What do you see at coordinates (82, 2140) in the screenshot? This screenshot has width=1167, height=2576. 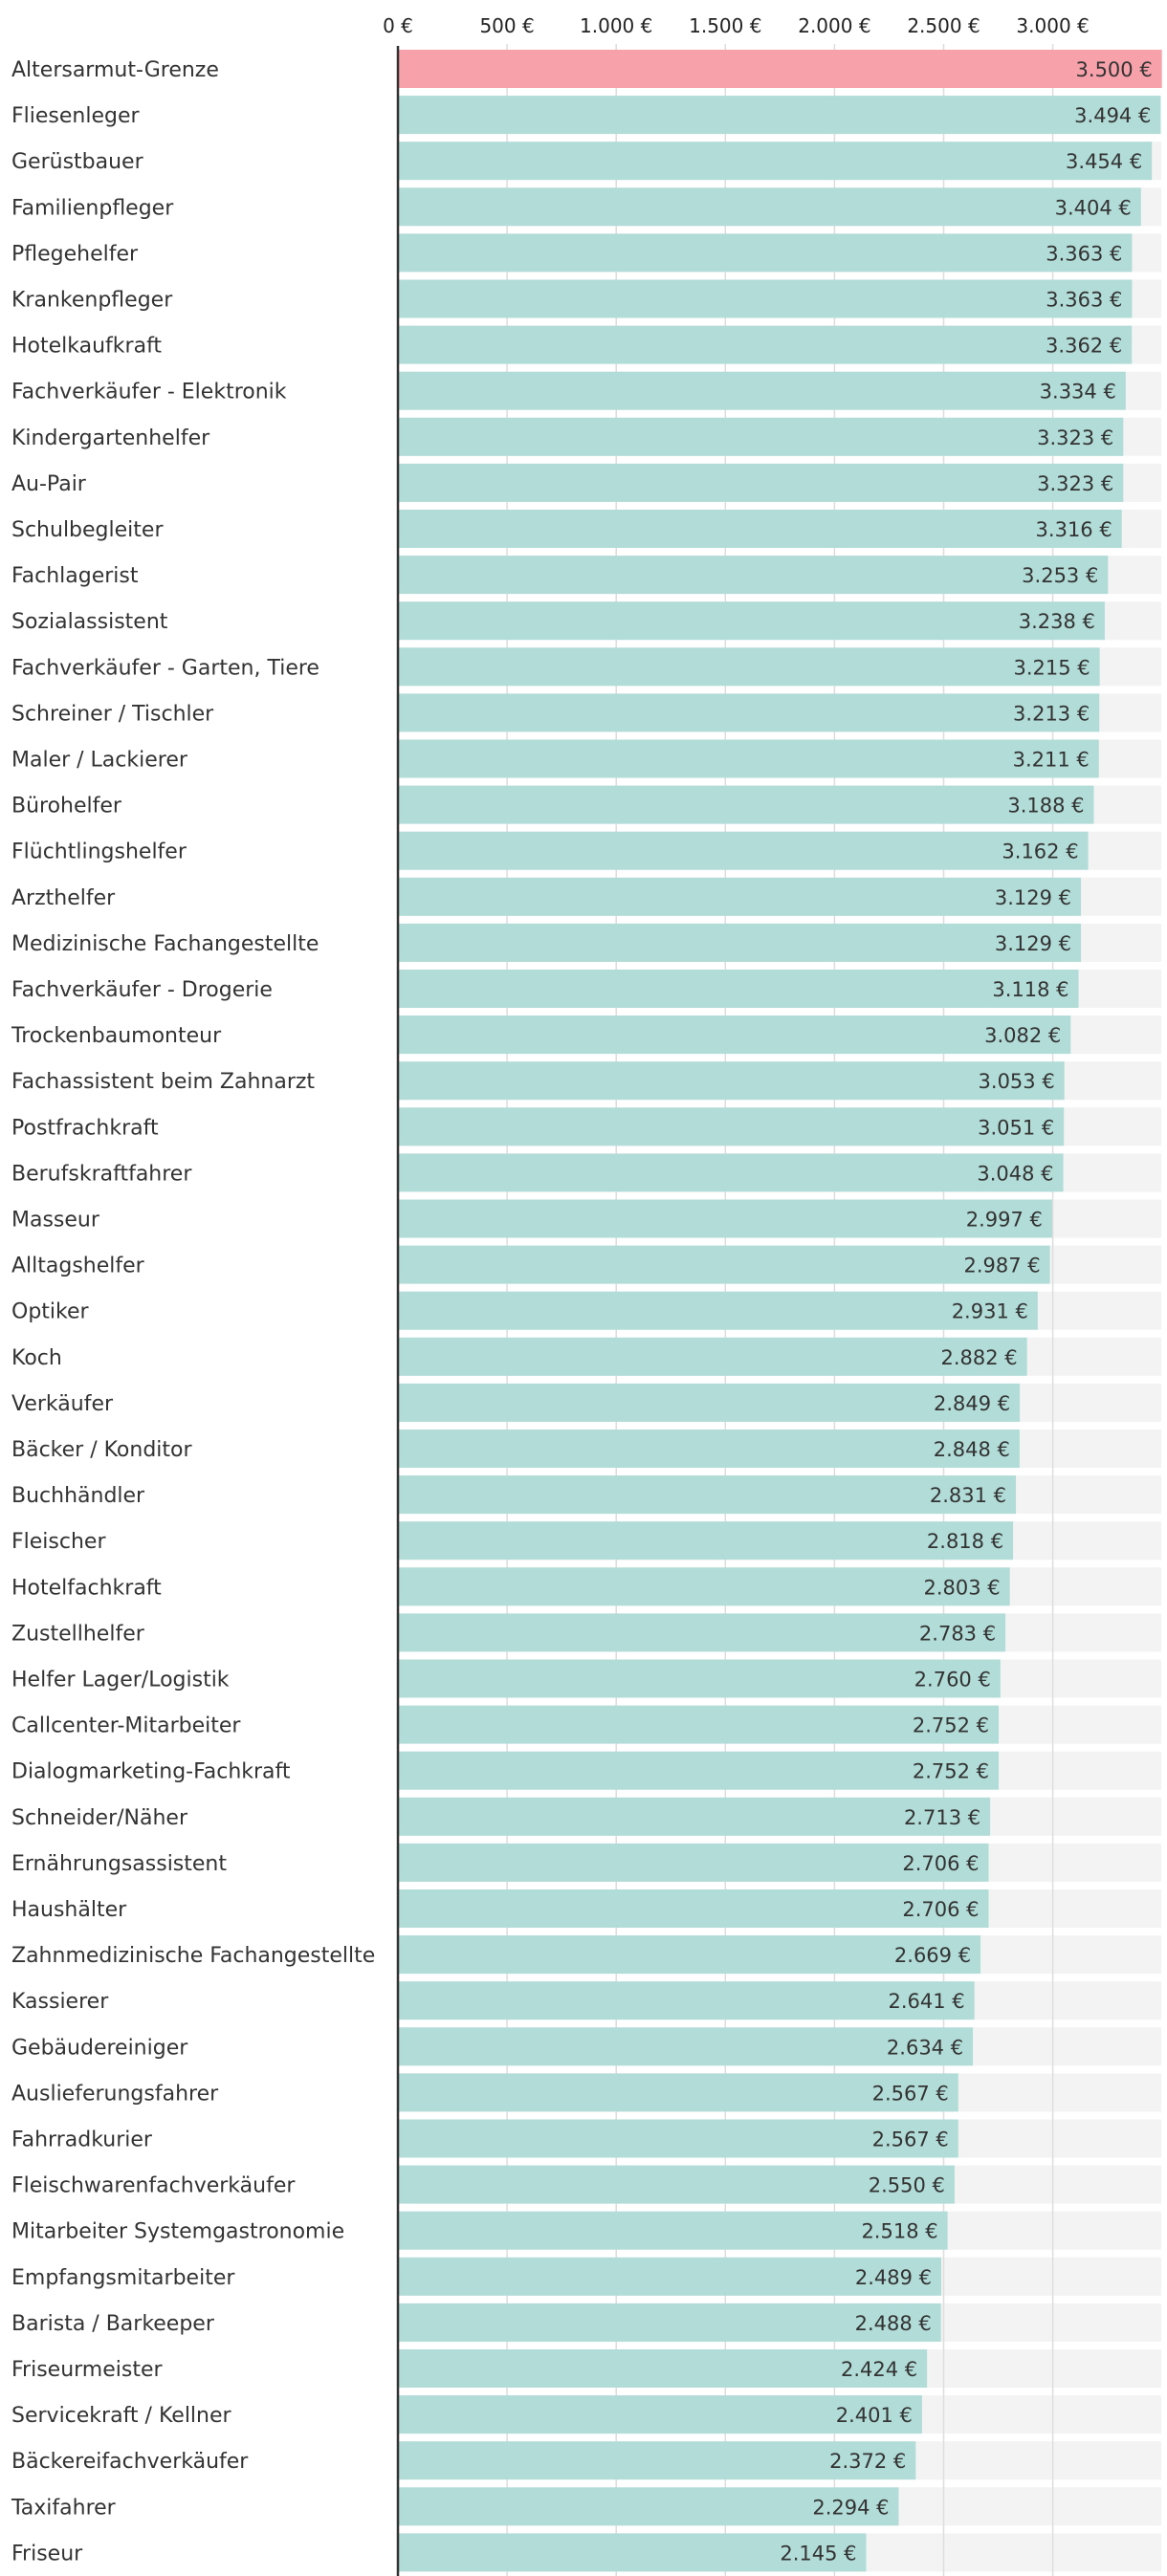 I see `category-label: Fahrradkurier` at bounding box center [82, 2140].